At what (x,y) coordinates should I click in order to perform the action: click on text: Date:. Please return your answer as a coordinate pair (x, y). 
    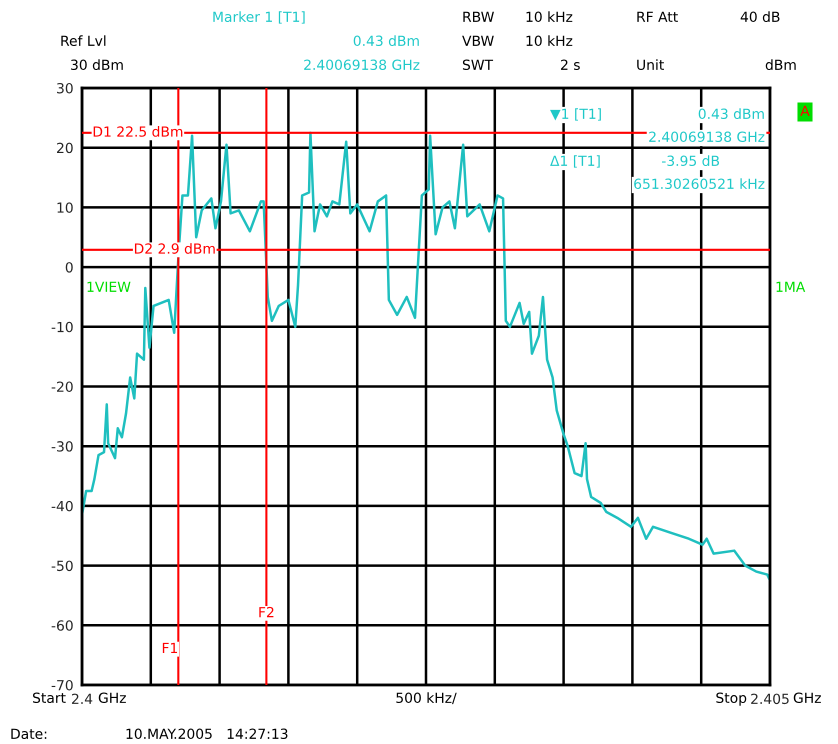
    Looking at the image, I should click on (28, 734).